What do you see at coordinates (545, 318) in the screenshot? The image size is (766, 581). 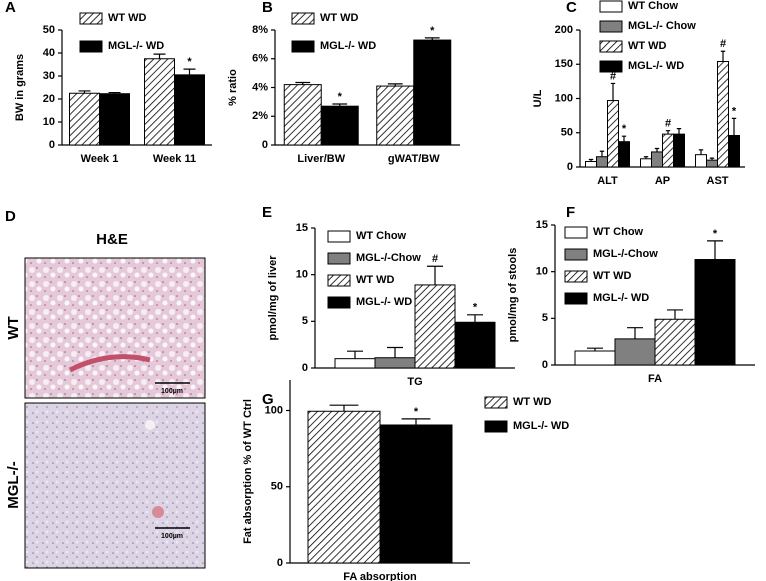 I see `y-tick-label: 5` at bounding box center [545, 318].